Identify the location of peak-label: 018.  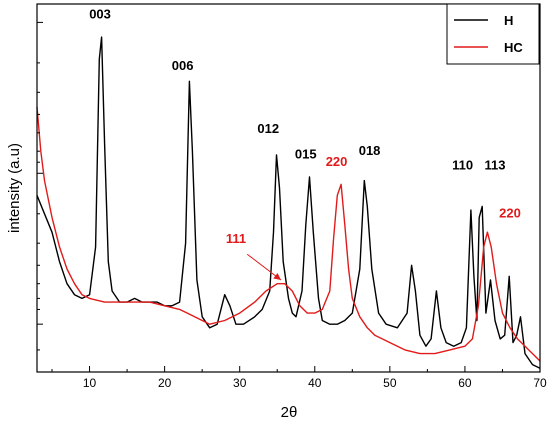
(370, 150).